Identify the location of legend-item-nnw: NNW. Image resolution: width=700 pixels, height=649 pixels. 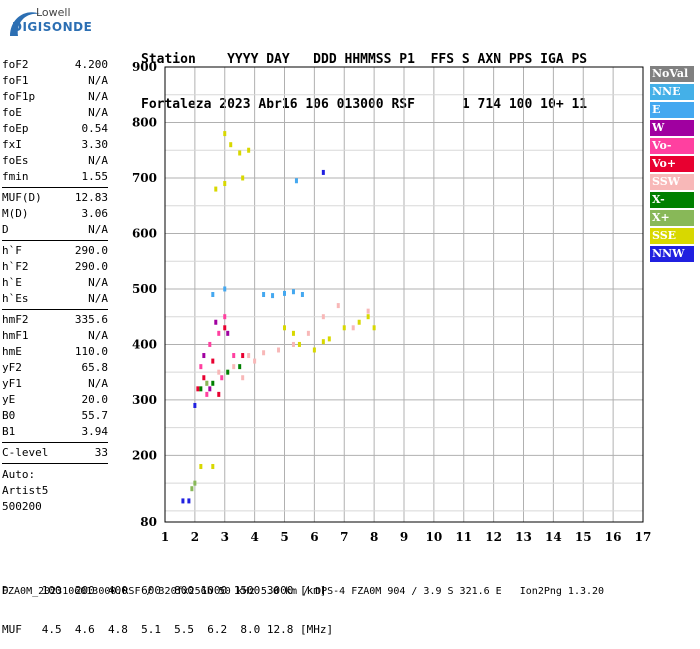
(672, 254).